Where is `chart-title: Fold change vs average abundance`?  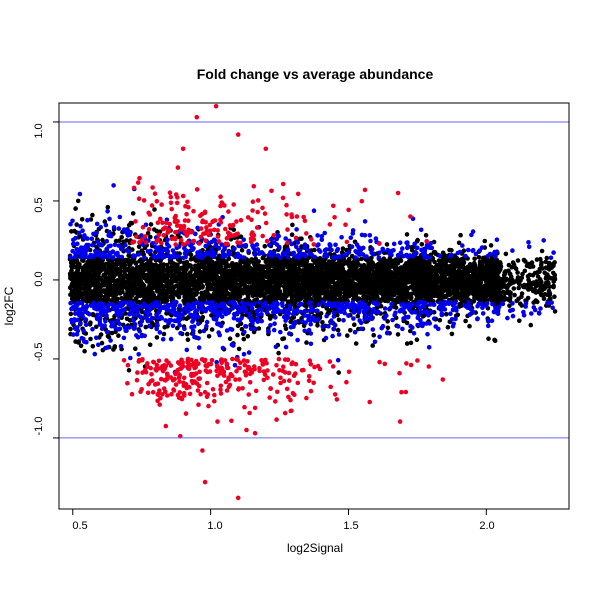 chart-title: Fold change vs average abundance is located at coordinates (315, 74).